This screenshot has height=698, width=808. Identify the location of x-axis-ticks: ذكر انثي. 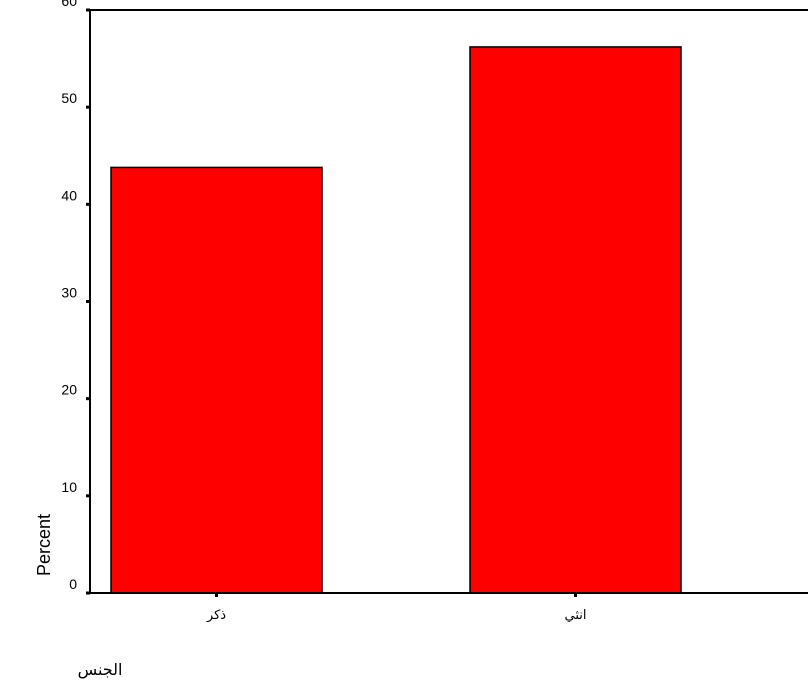
(396, 608).